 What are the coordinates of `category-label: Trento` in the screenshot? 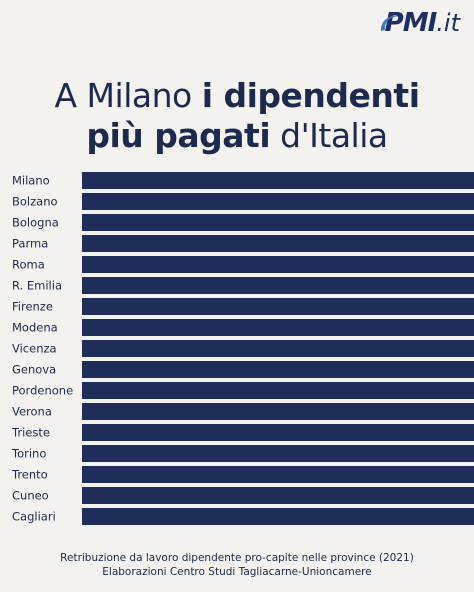 It's located at (29, 475).